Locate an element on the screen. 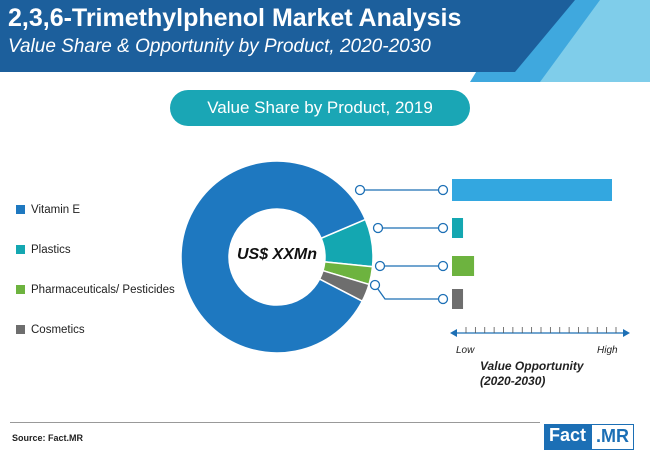  legend-item-pharmaceuticals: Pharmaceuticals/ Pesticides is located at coordinates (95, 291).